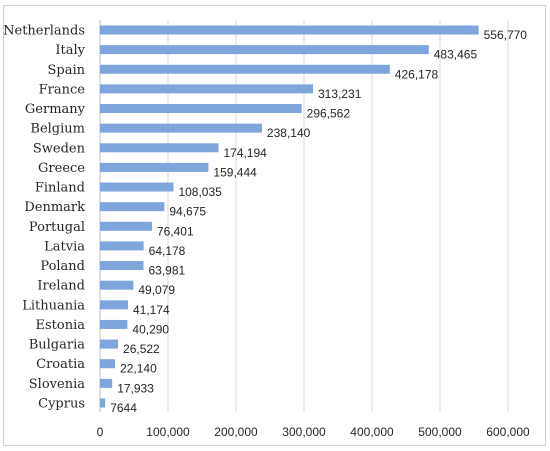 This screenshot has height=451, width=550. What do you see at coordinates (151, 310) in the screenshot?
I see `data-label: 41,174` at bounding box center [151, 310].